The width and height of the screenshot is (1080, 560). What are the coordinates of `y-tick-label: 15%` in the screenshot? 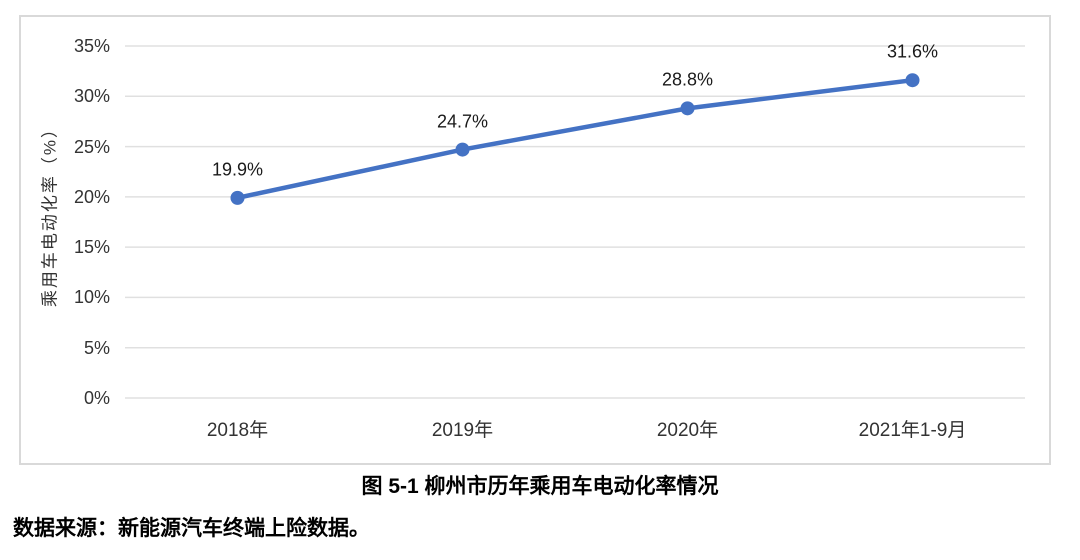 It's located at (91, 247).